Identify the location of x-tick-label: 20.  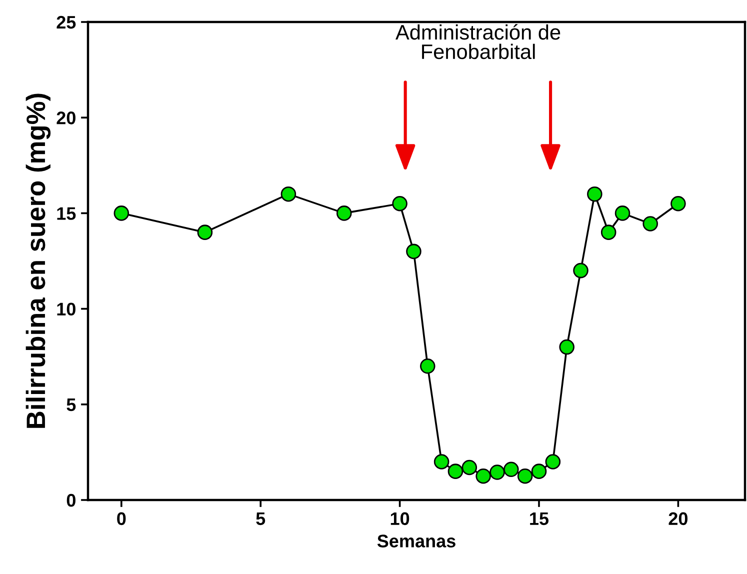
(678, 519).